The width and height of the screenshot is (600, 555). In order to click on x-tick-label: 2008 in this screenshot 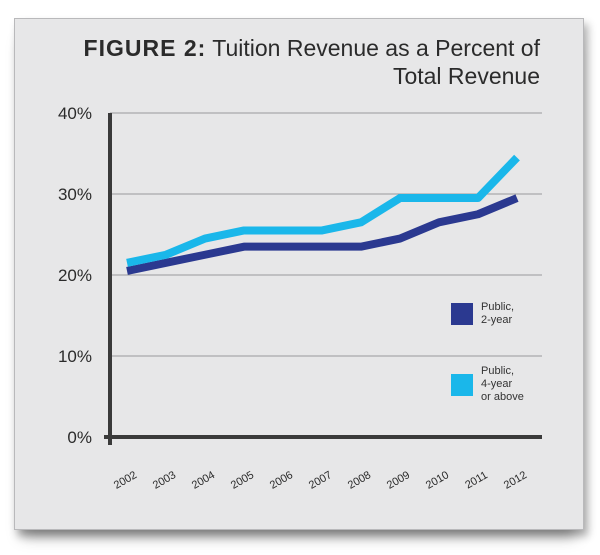, I will do `click(359, 480)`.